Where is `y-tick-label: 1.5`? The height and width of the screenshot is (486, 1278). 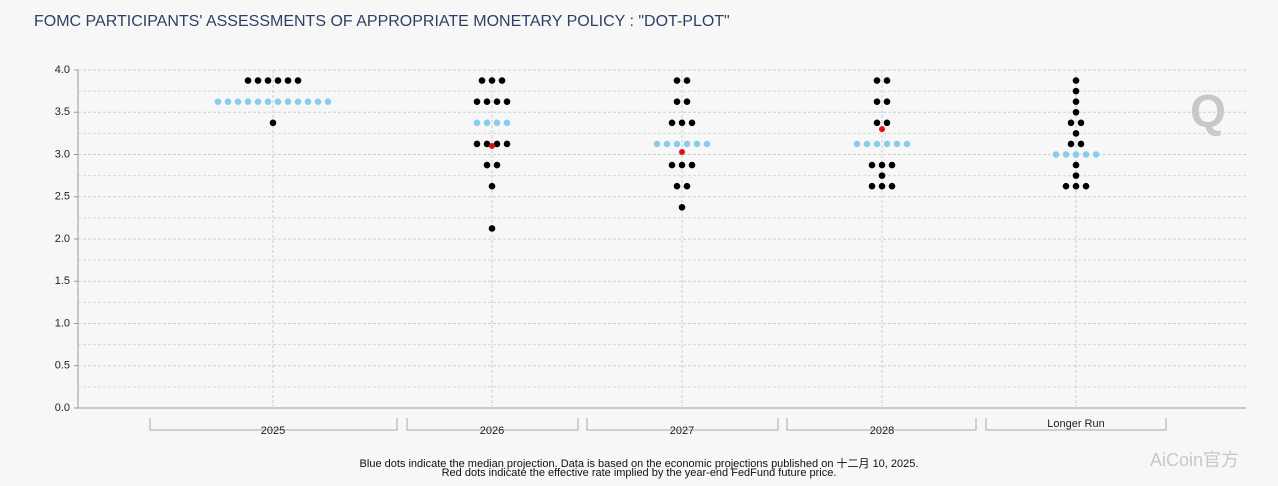 y-tick-label: 1.5 is located at coordinates (62, 281).